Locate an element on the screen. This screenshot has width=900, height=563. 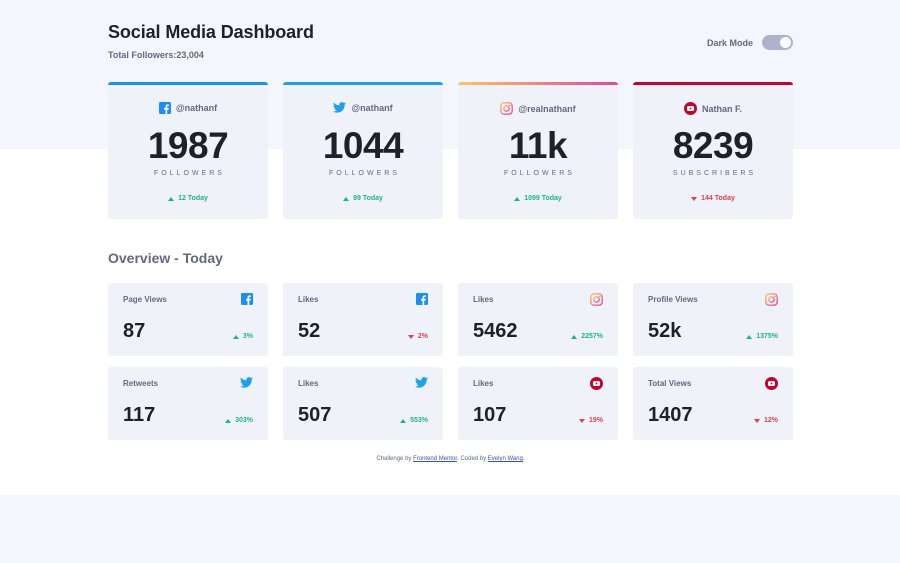
attribution-middle: . Coded by is located at coordinates (472, 459).